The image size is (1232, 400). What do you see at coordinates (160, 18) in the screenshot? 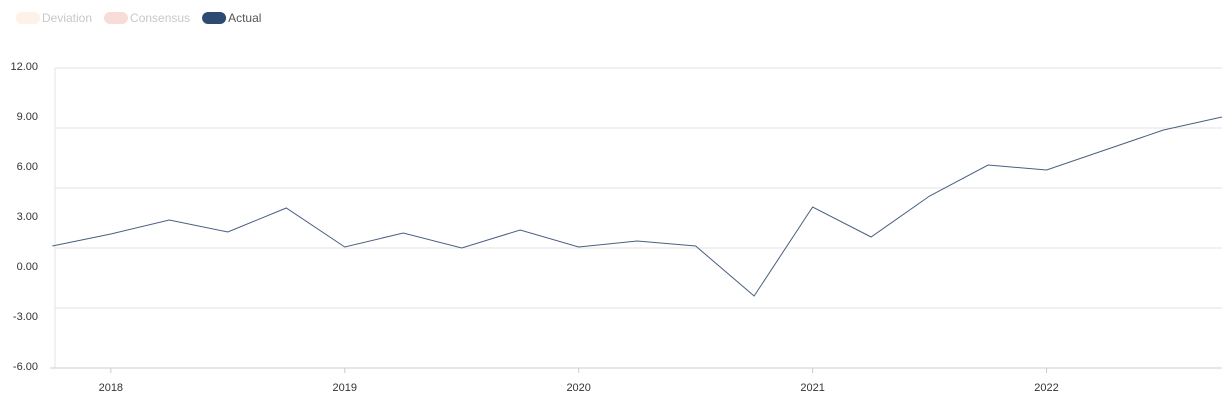
I see `legend-label: Consensus` at bounding box center [160, 18].